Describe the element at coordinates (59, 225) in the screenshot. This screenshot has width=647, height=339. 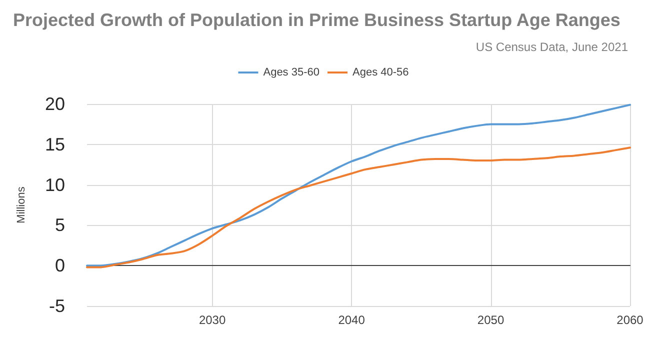
I see `y-tick-label: 5` at that location.